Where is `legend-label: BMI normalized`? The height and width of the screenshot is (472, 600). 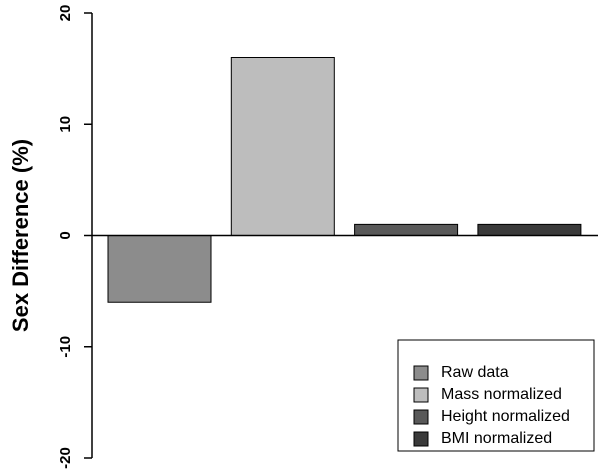
legend-label: BMI normalized is located at coordinates (496, 438).